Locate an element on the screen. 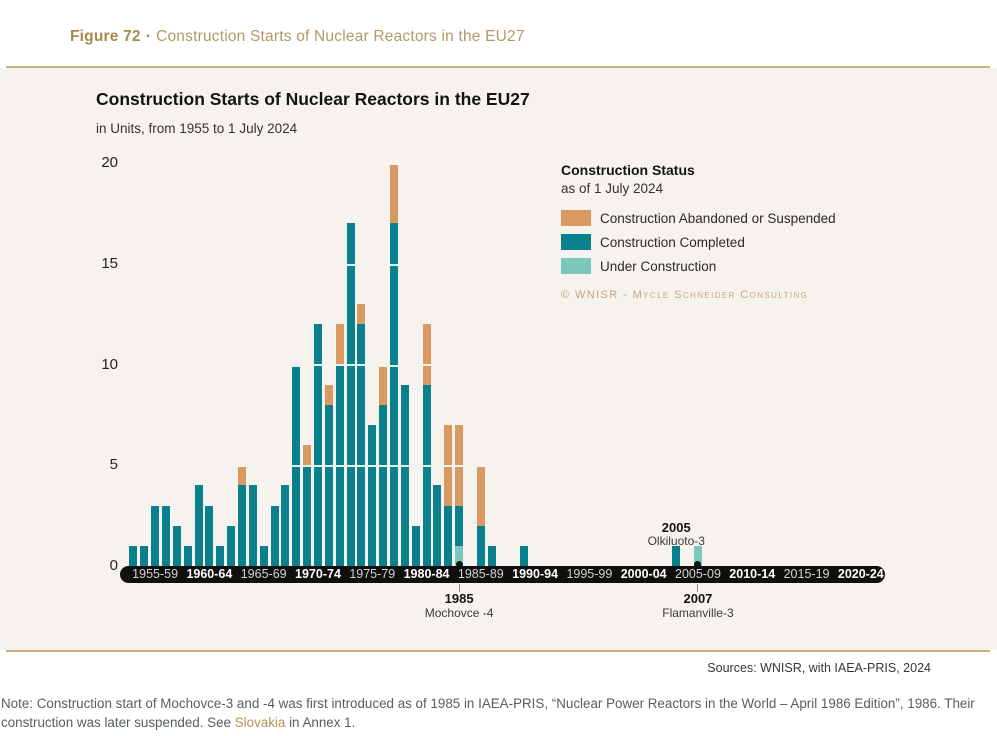  bar-2005 is located at coordinates (676, 555).